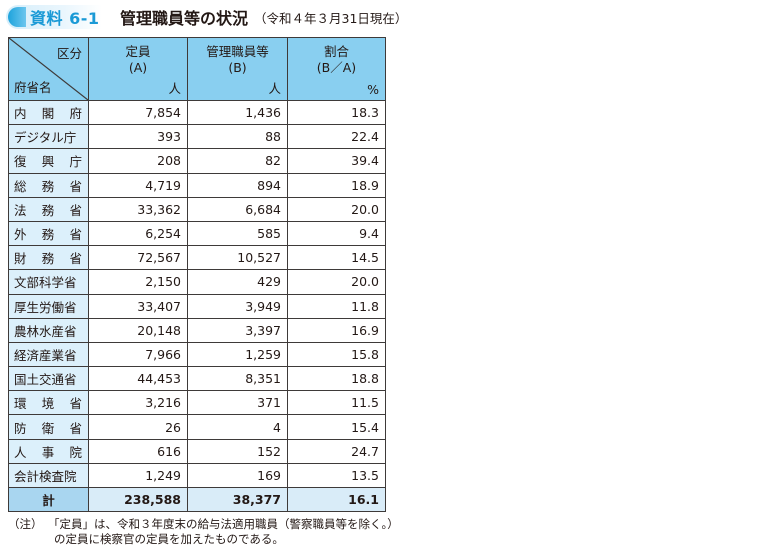 This screenshot has width=760, height=560. Describe the element at coordinates (48, 258) in the screenshot. I see `ministry-name: 財務省` at that location.